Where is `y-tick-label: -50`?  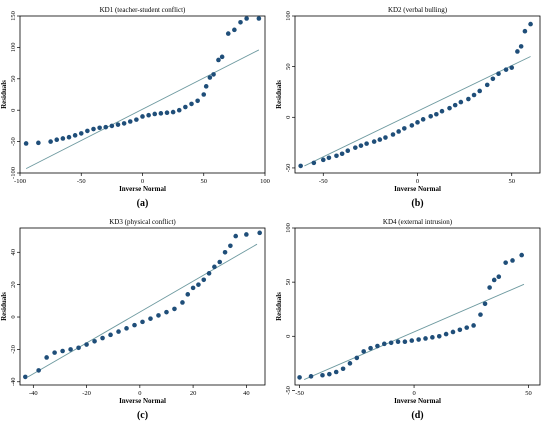
y-tick-label: -50 is located at coordinates (288, 390).